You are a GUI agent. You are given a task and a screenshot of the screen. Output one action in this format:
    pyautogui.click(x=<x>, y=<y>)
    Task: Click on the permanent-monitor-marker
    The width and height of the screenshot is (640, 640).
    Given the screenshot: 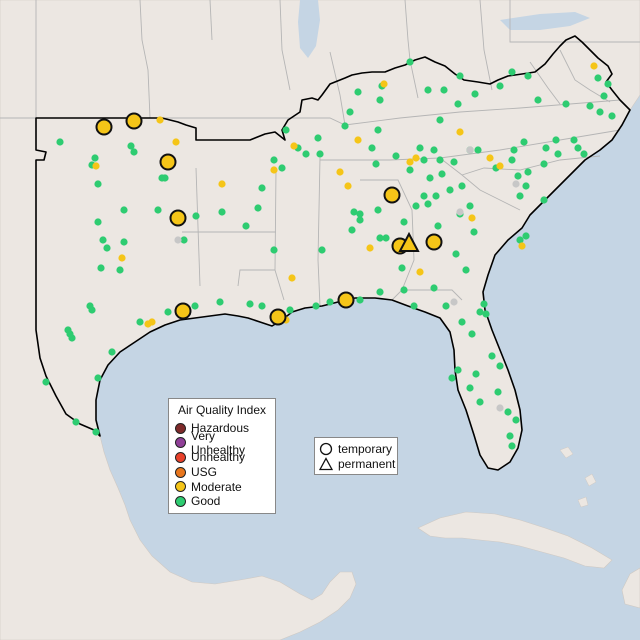 What is the action you would take?
    pyautogui.click(x=409, y=241)
    